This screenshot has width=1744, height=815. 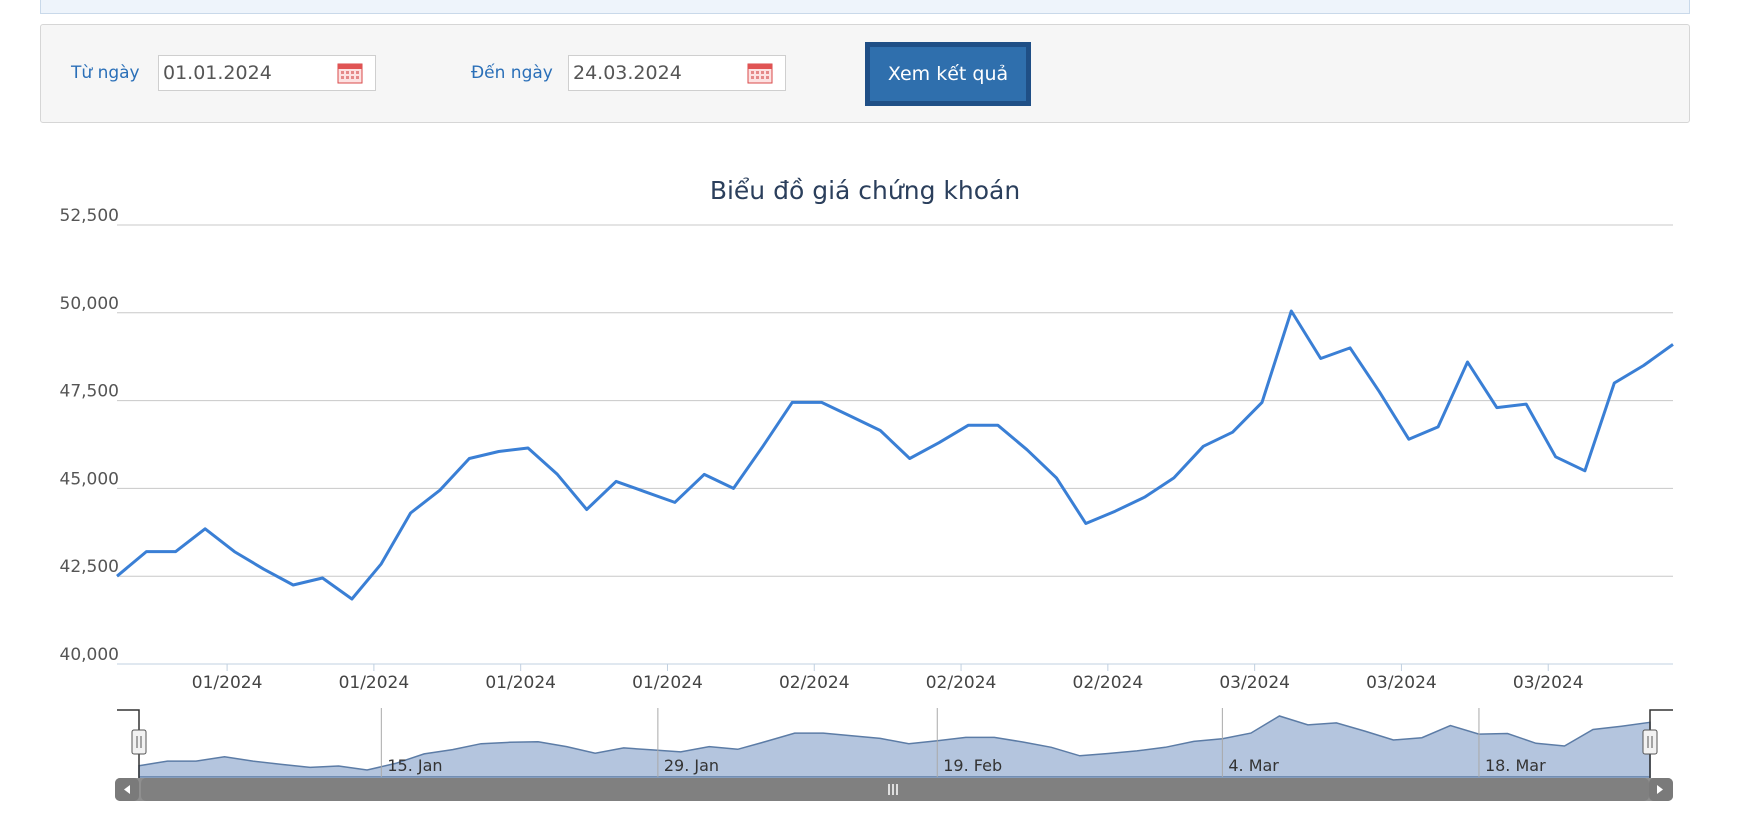 I want to click on navigator-label: 29. Jan, so click(x=691, y=765).